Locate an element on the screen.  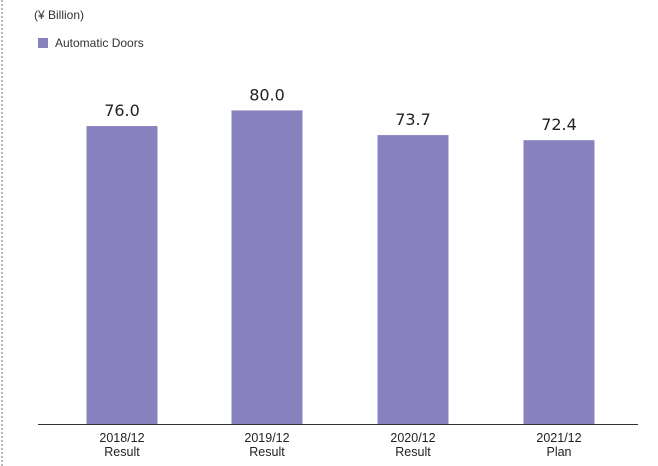
x-tick-label-3-line-0: 2021/12 is located at coordinates (558, 438).